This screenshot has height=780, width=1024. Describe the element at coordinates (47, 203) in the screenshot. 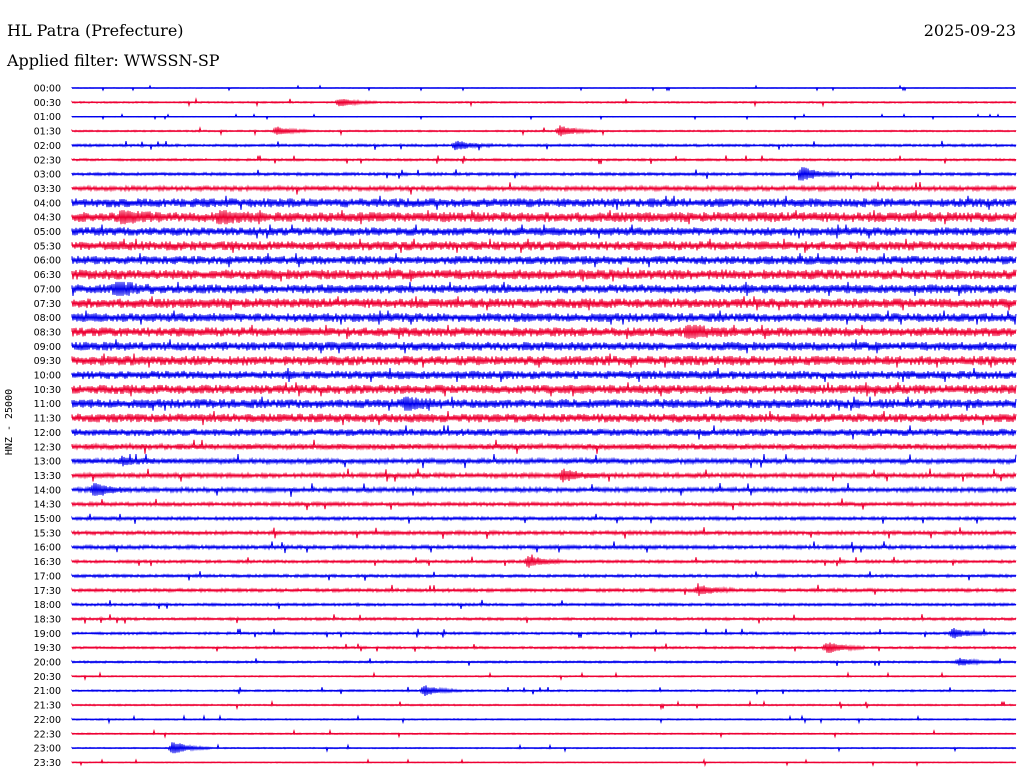

I see `row-time-label: 04:00` at that location.